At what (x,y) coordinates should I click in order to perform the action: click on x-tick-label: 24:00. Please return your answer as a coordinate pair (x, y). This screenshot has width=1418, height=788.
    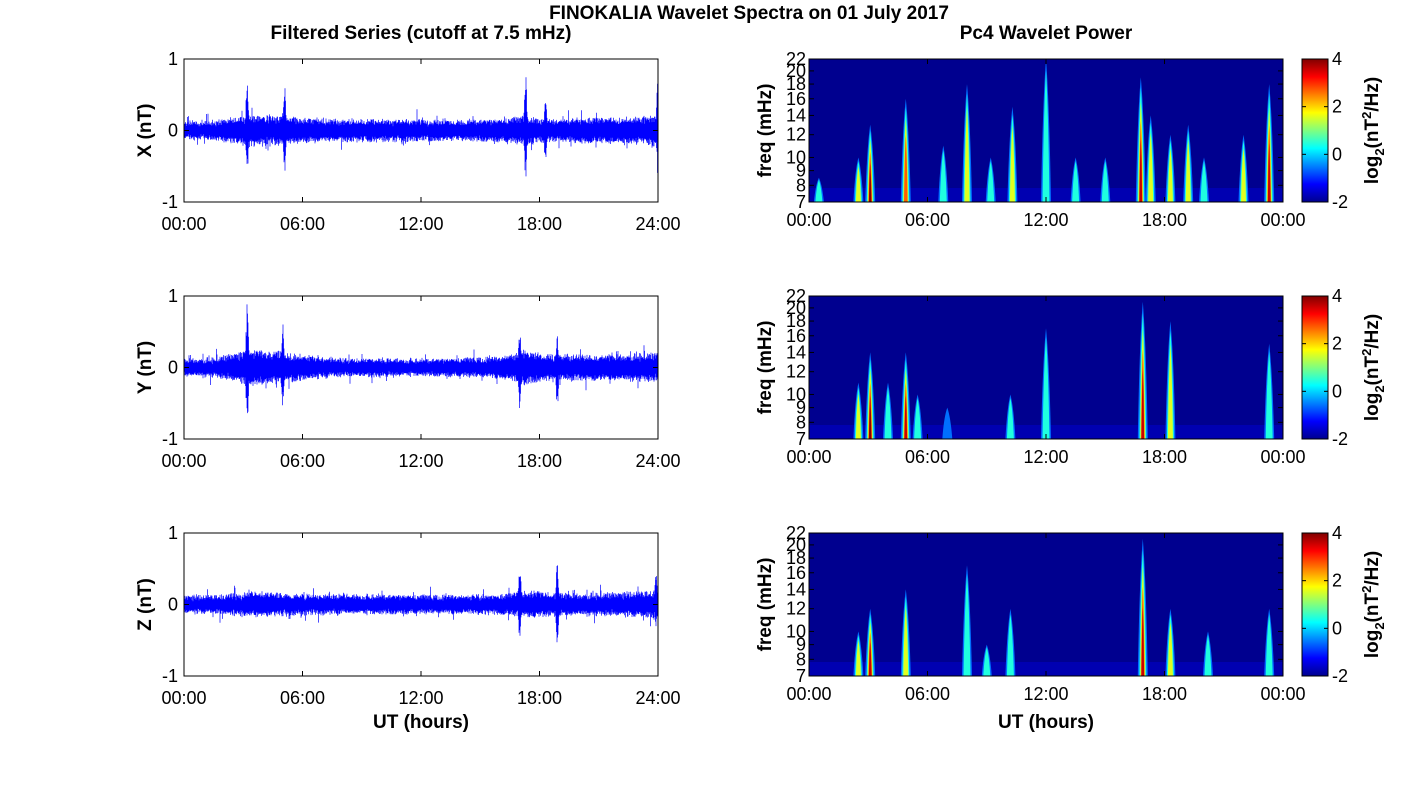
    Looking at the image, I should click on (657, 224).